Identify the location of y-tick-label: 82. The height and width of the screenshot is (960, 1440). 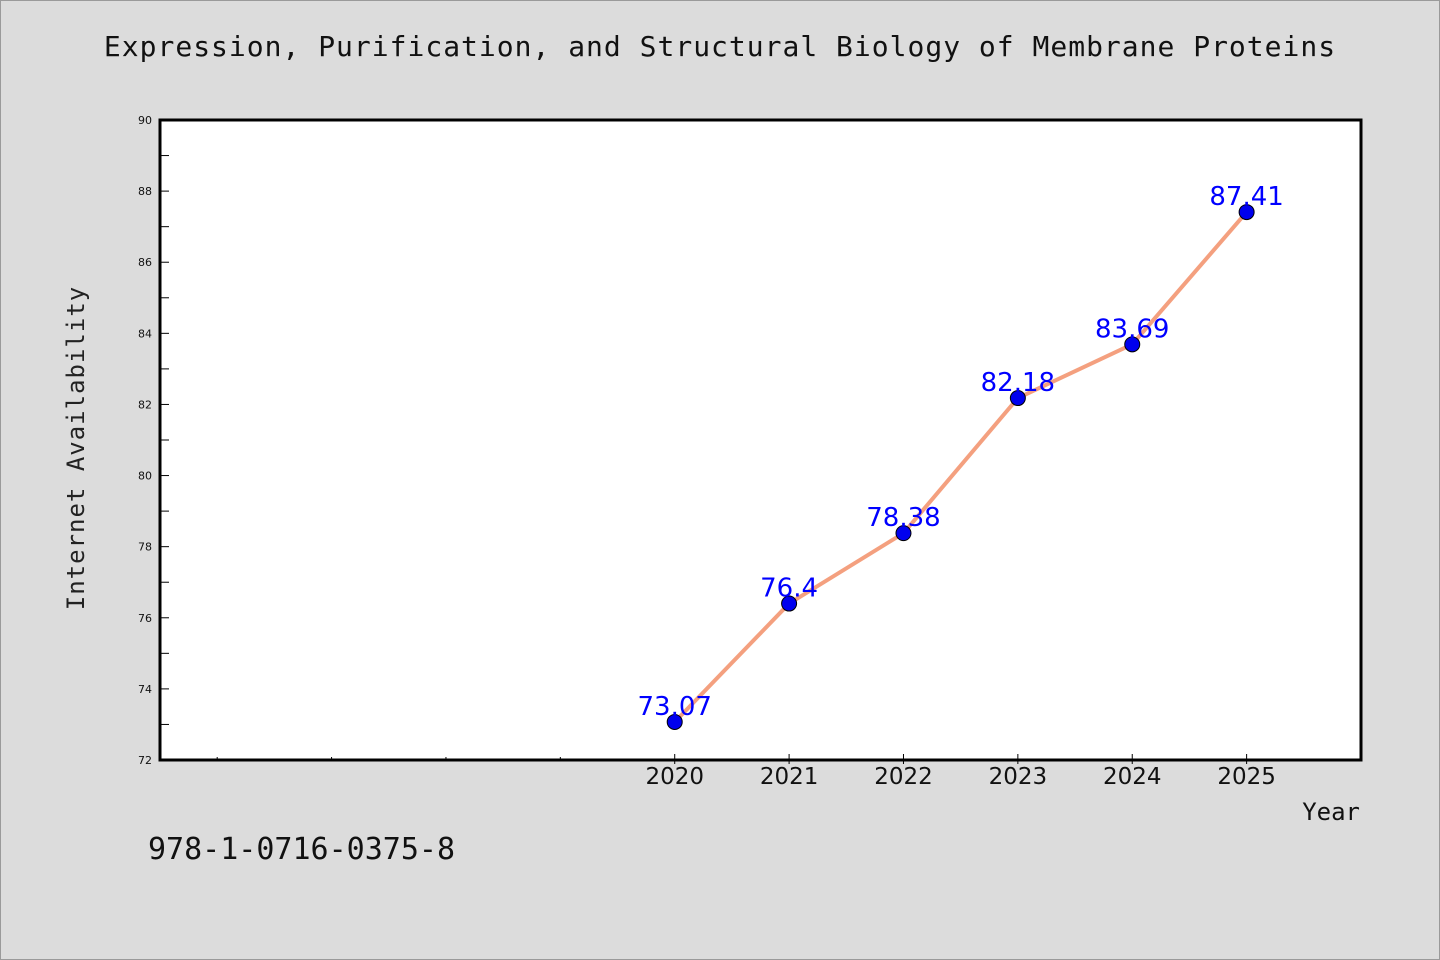
(145, 404).